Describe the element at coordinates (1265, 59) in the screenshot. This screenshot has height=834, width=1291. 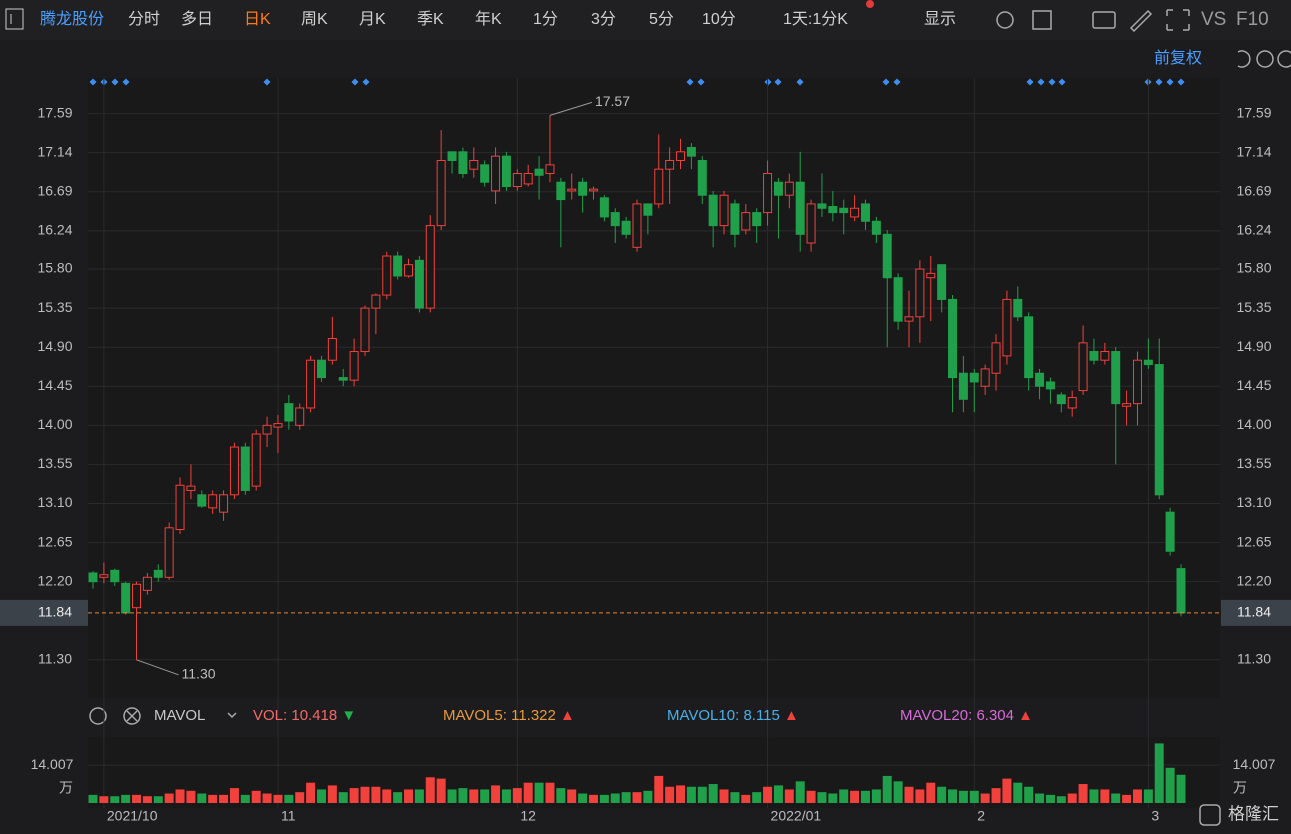
I see `zoom-out-icon` at that location.